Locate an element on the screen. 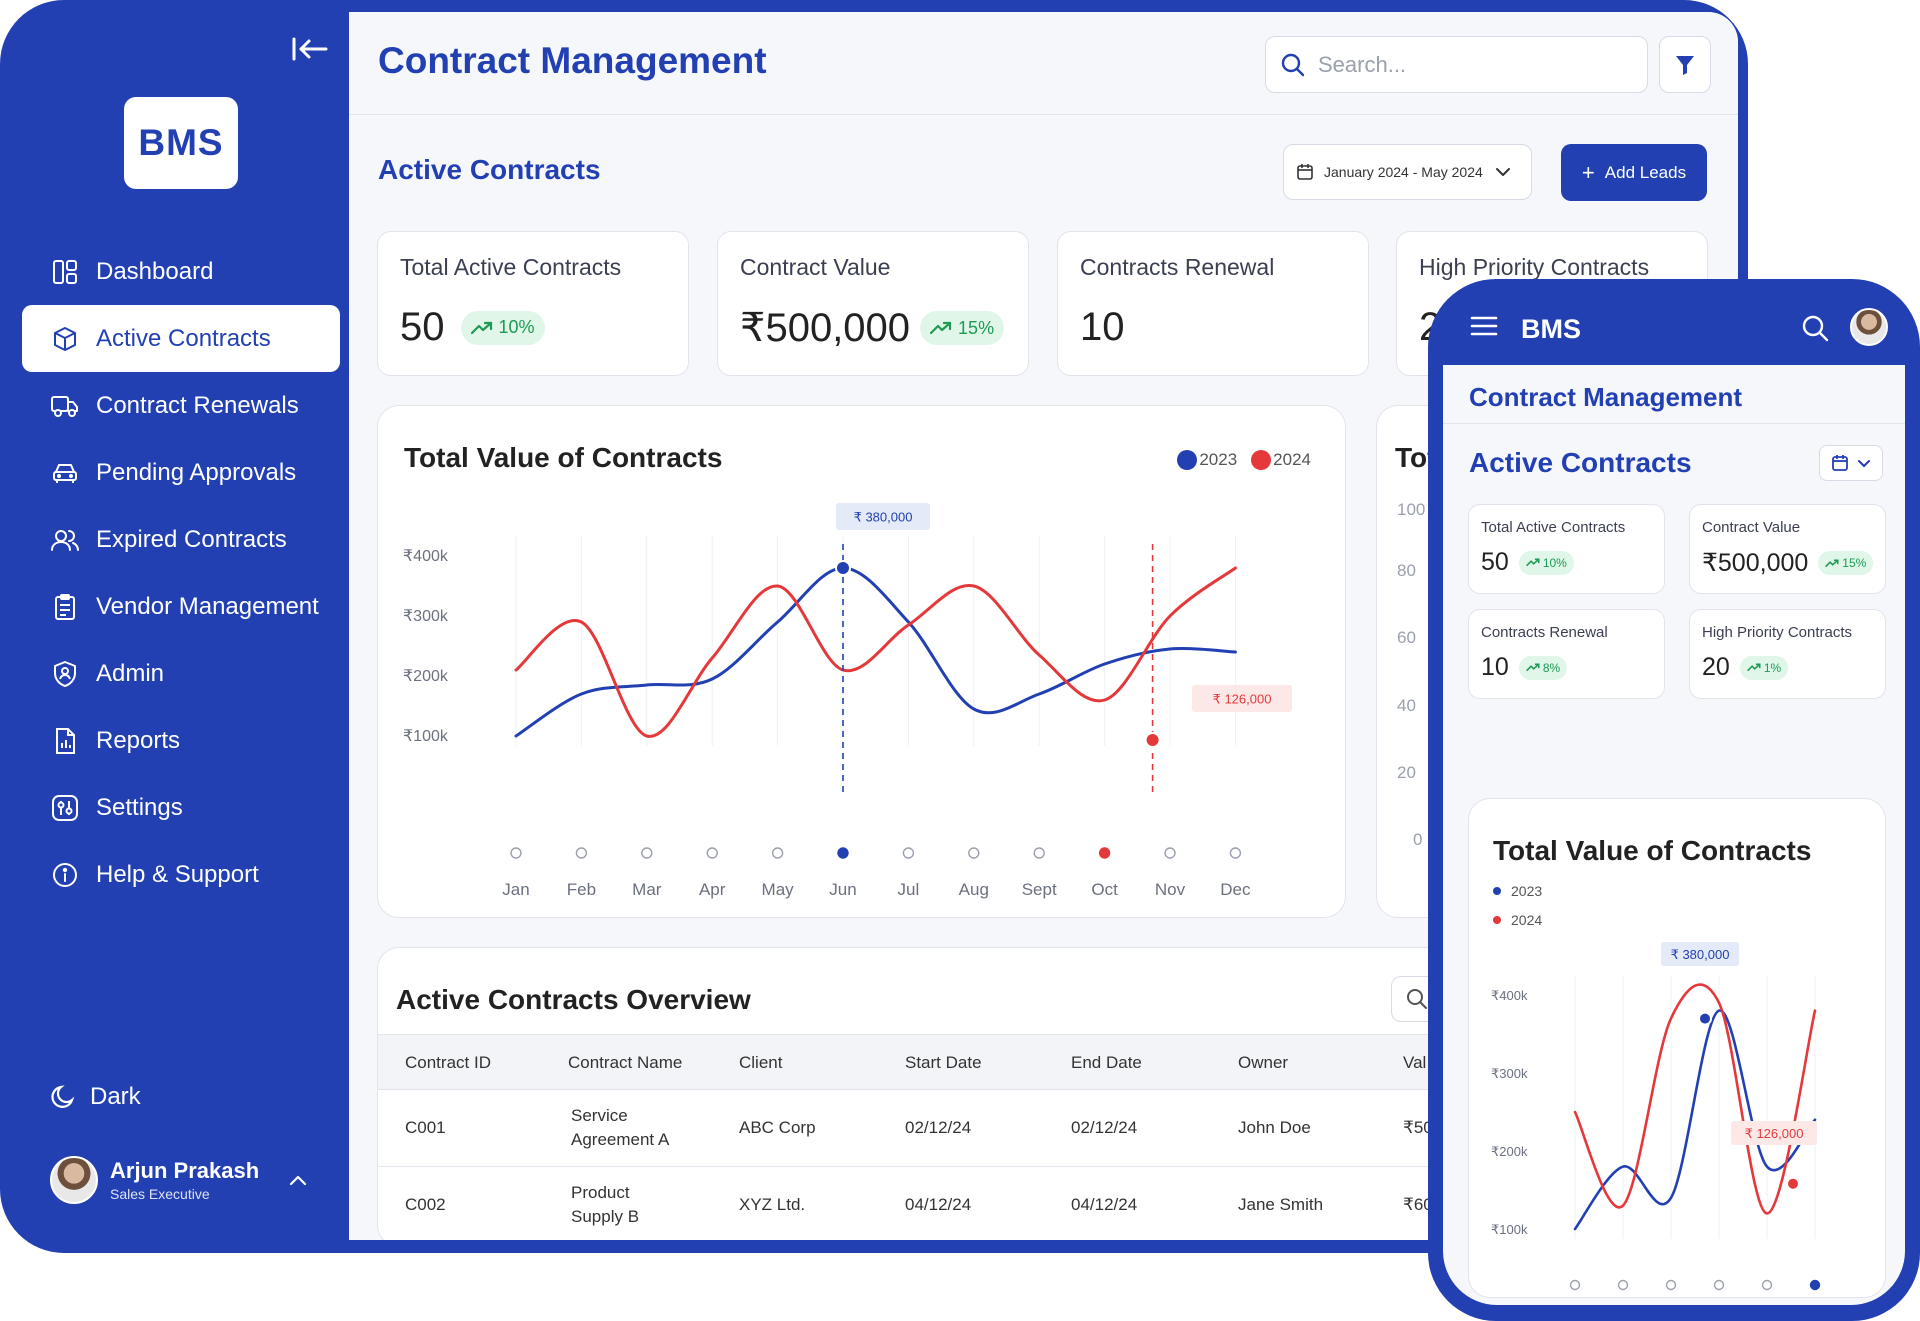 This screenshot has height=1321, width=1920. sidebar-item-settings: Settings is located at coordinates (181, 807).